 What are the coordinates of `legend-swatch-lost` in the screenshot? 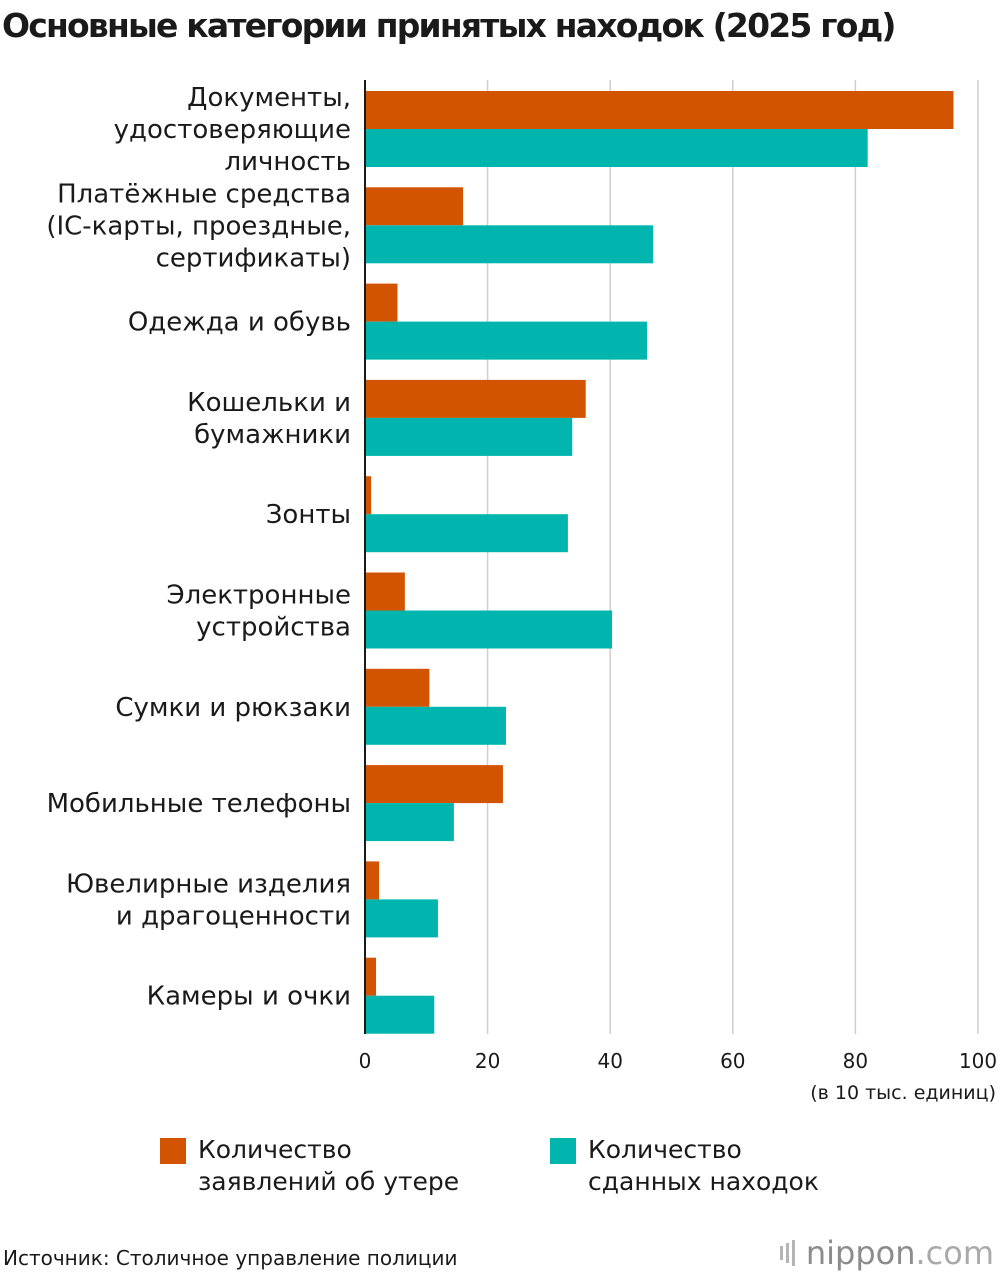 It's located at (173, 1151).